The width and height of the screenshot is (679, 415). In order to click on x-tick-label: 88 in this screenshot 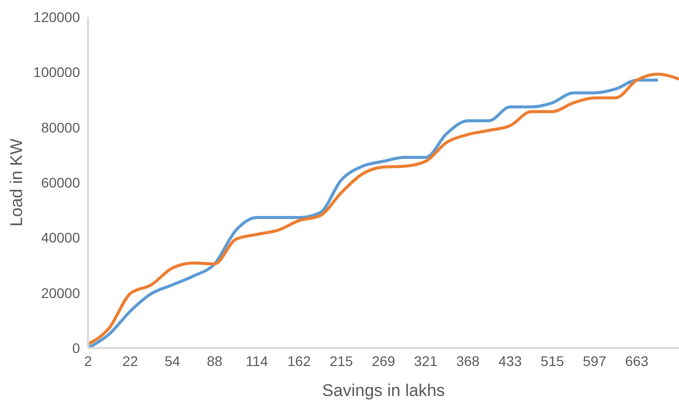, I will do `click(214, 360)`.